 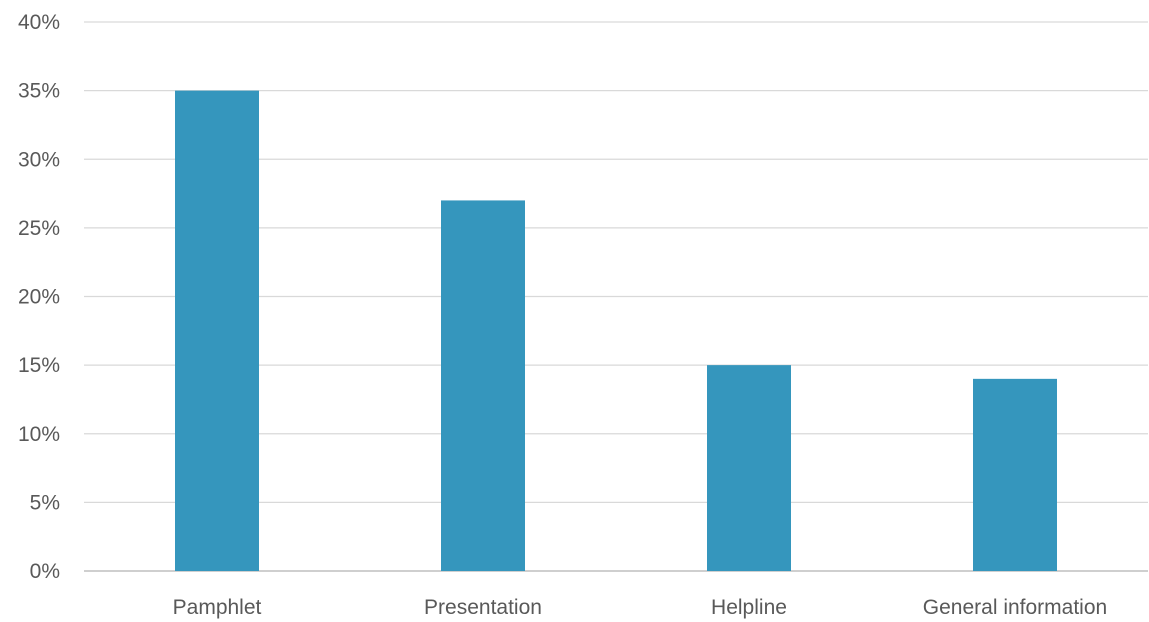 What do you see at coordinates (749, 468) in the screenshot?
I see `bar-helpline` at bounding box center [749, 468].